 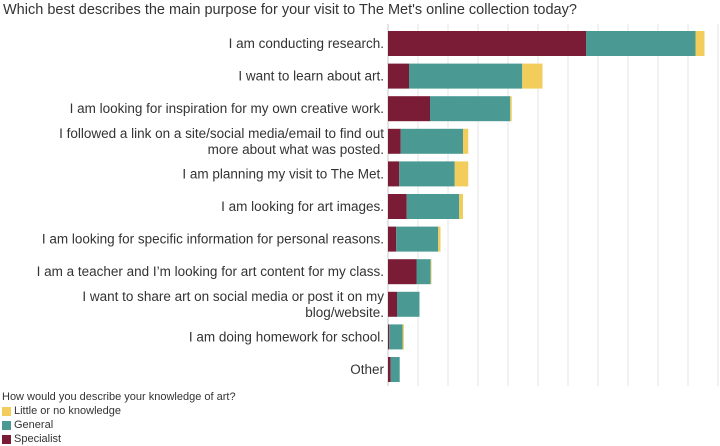 What do you see at coordinates (119, 439) in the screenshot?
I see `legend-item: Specialist` at bounding box center [119, 439].